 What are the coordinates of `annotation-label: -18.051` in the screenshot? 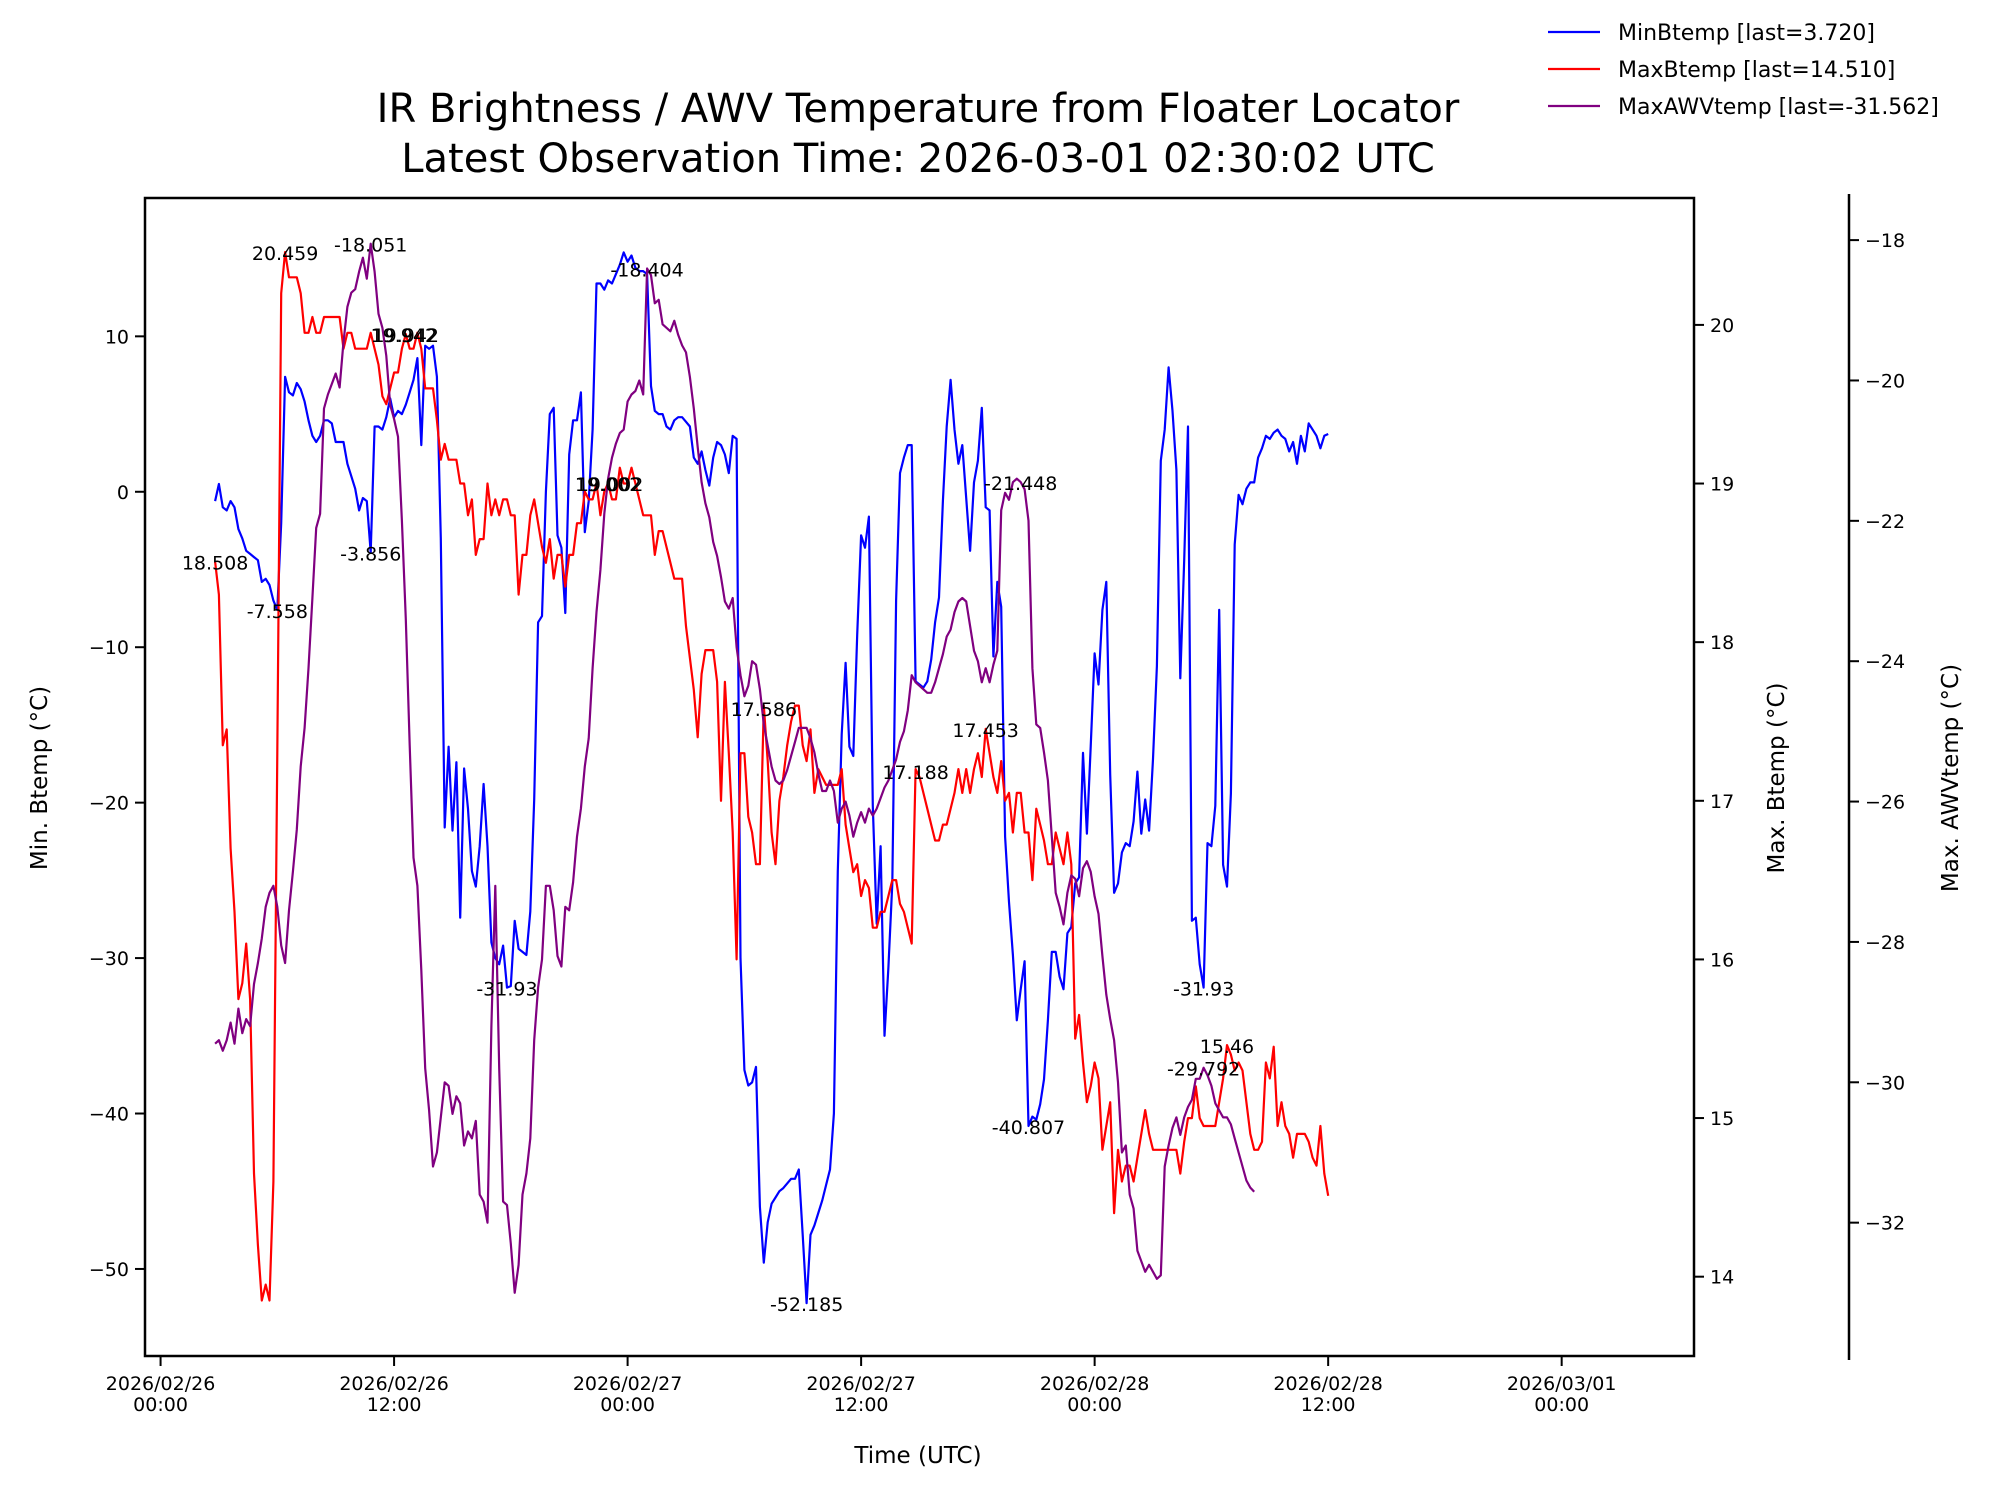 It's located at (370, 246).